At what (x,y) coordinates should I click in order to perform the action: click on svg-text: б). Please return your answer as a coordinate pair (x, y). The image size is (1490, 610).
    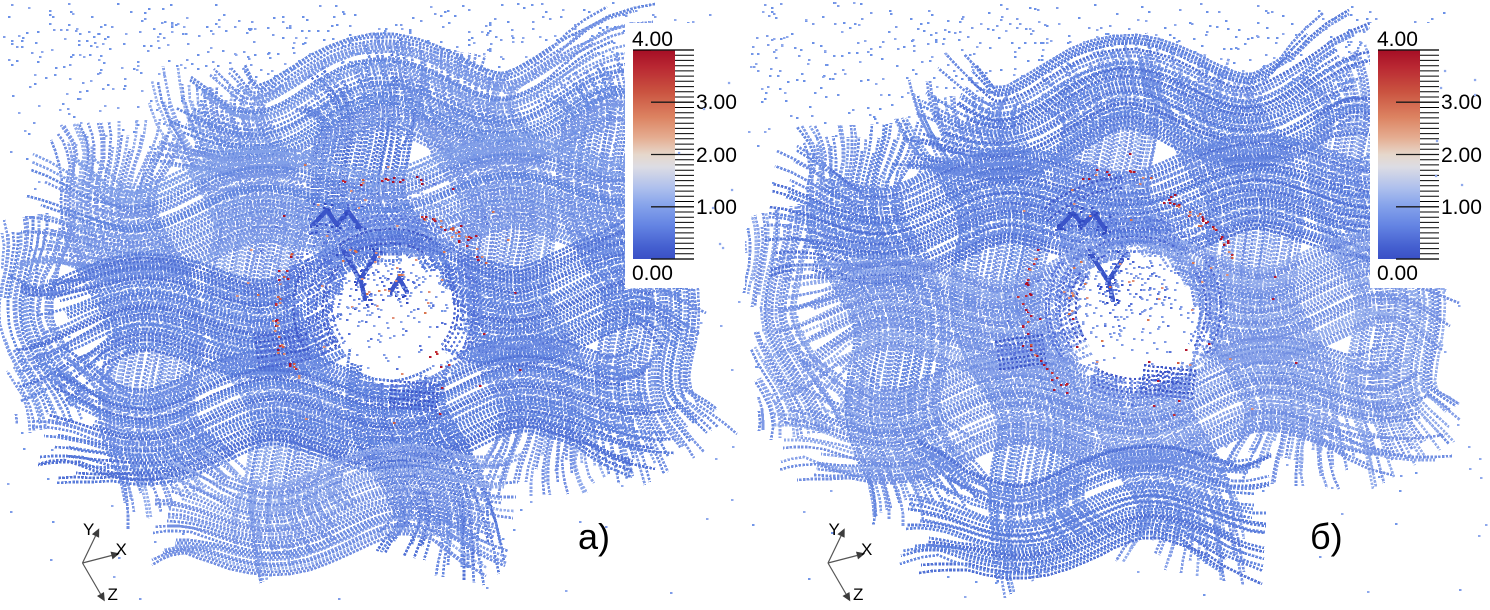
    Looking at the image, I should click on (1326, 536).